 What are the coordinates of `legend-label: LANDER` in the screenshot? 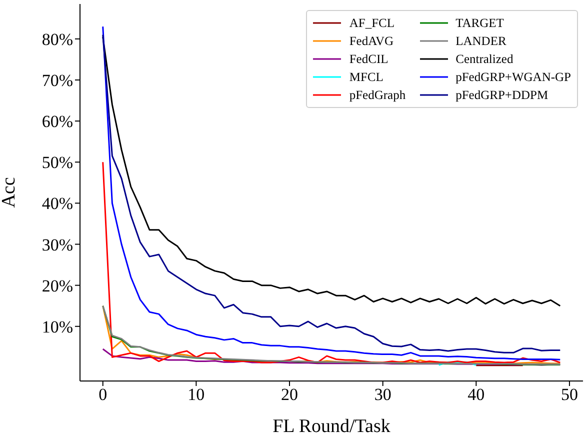 It's located at (481, 41).